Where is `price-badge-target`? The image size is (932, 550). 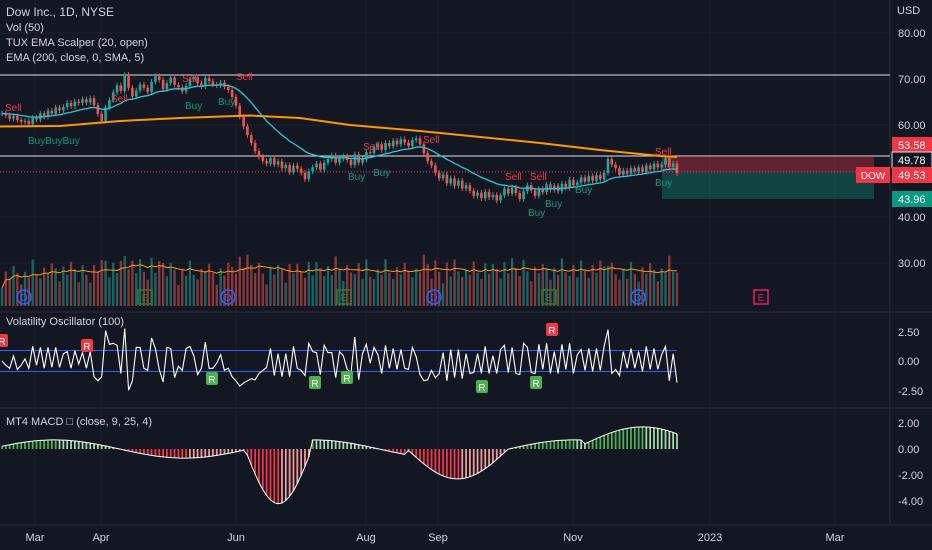 price-badge-target is located at coordinates (912, 199).